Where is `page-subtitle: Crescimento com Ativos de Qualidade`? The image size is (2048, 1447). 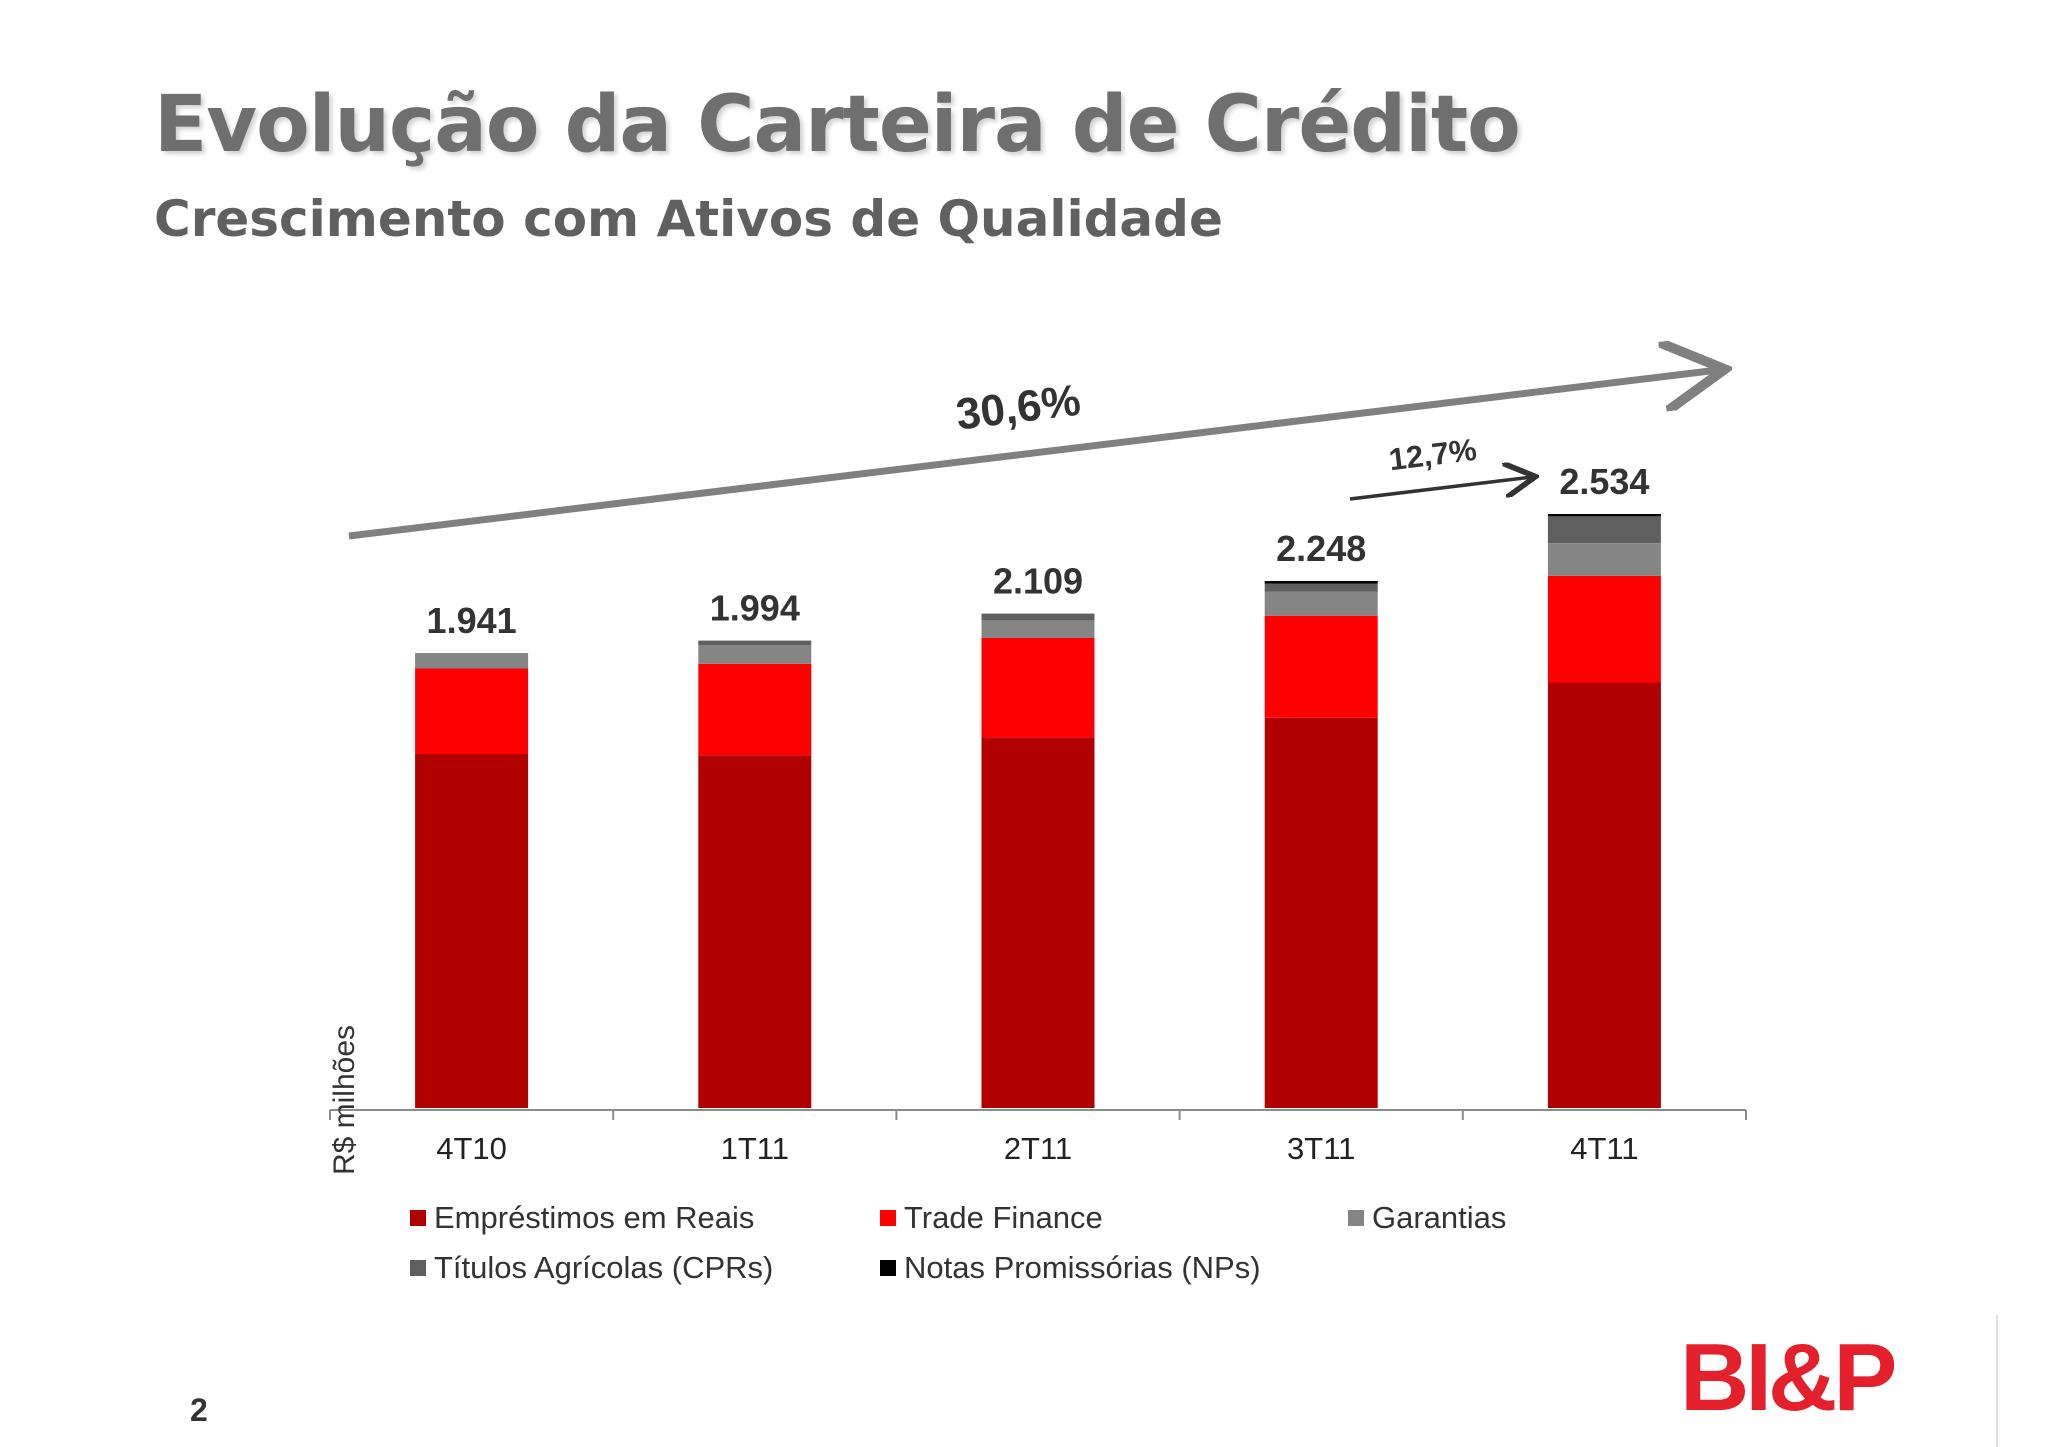 page-subtitle: Crescimento com Ativos de Qualidade is located at coordinates (688, 219).